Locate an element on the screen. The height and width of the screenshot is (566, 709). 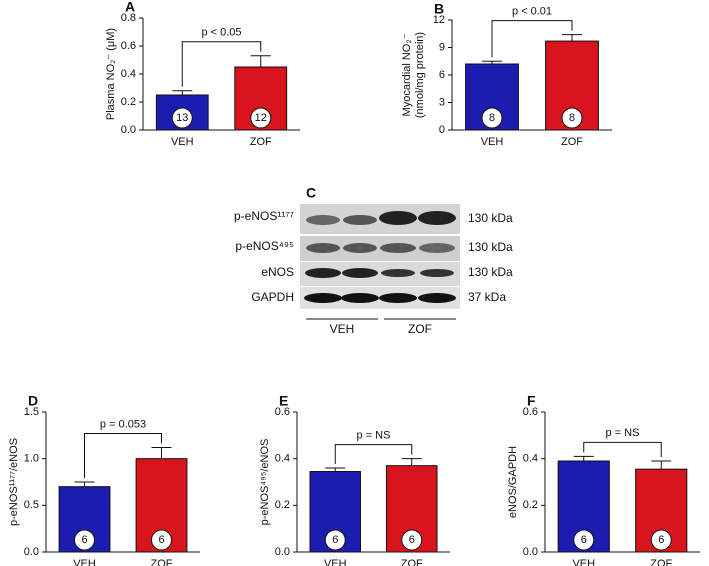
y-axis-label: p-eNOS⁴⁹⁵/eNOS is located at coordinates (265, 482).